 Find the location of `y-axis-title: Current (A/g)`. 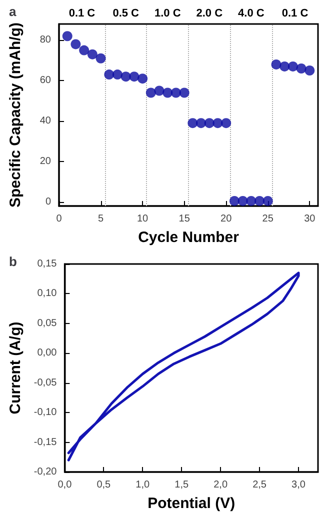

y-axis-title: Current (A/g) is located at coordinates (15, 368).